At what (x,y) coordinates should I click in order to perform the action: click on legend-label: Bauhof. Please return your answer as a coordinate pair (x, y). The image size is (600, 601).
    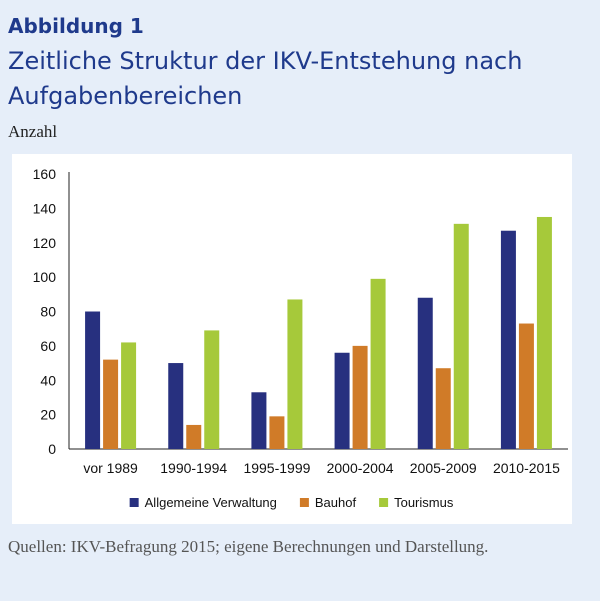
    Looking at the image, I should click on (336, 502).